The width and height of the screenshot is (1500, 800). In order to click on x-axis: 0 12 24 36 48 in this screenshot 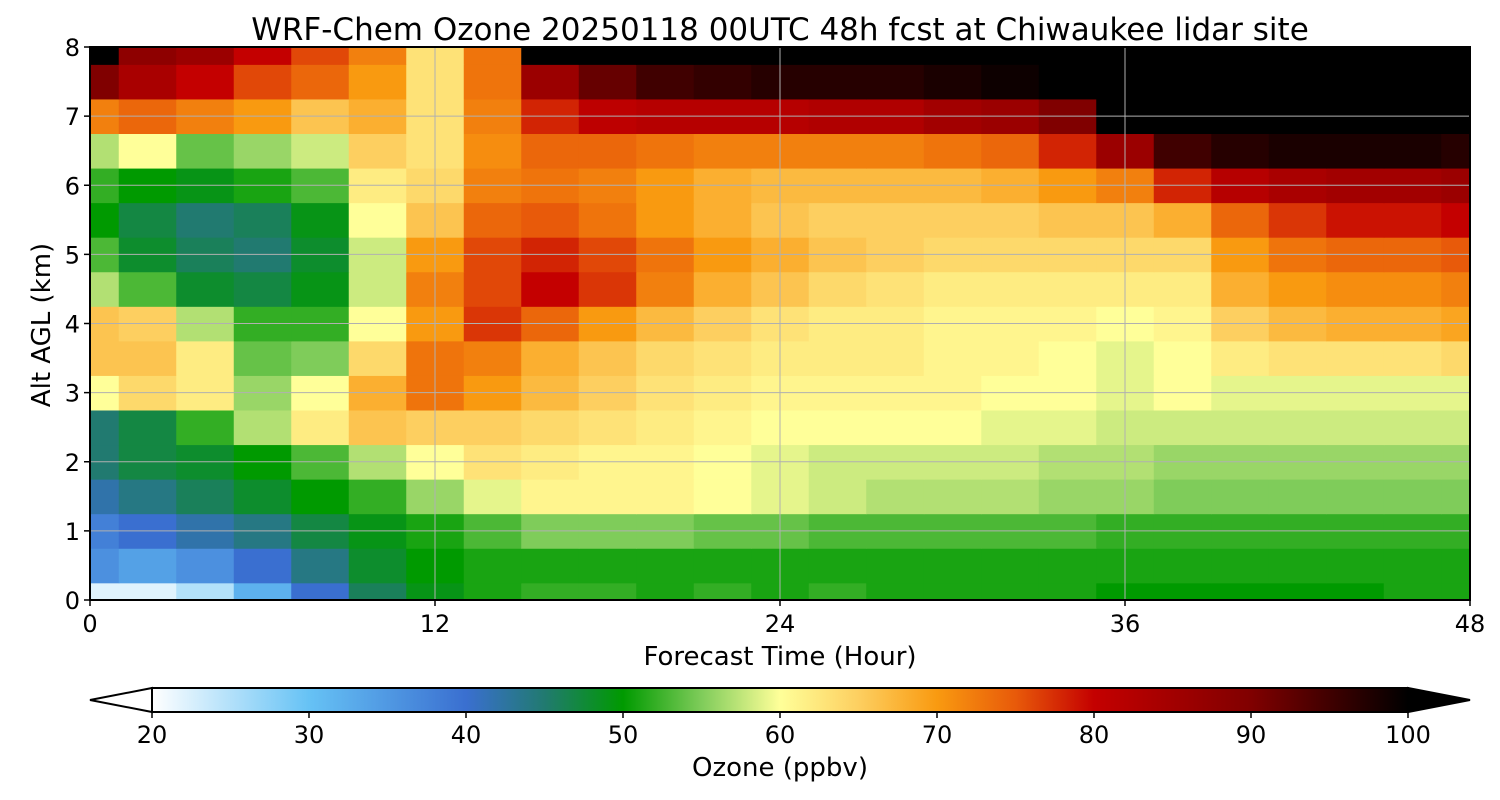, I will do `click(783, 619)`.